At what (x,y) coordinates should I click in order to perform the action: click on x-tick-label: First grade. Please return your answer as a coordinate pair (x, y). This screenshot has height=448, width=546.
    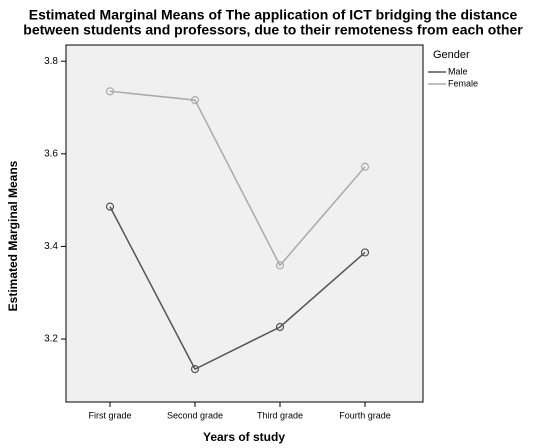
    Looking at the image, I should click on (109, 415).